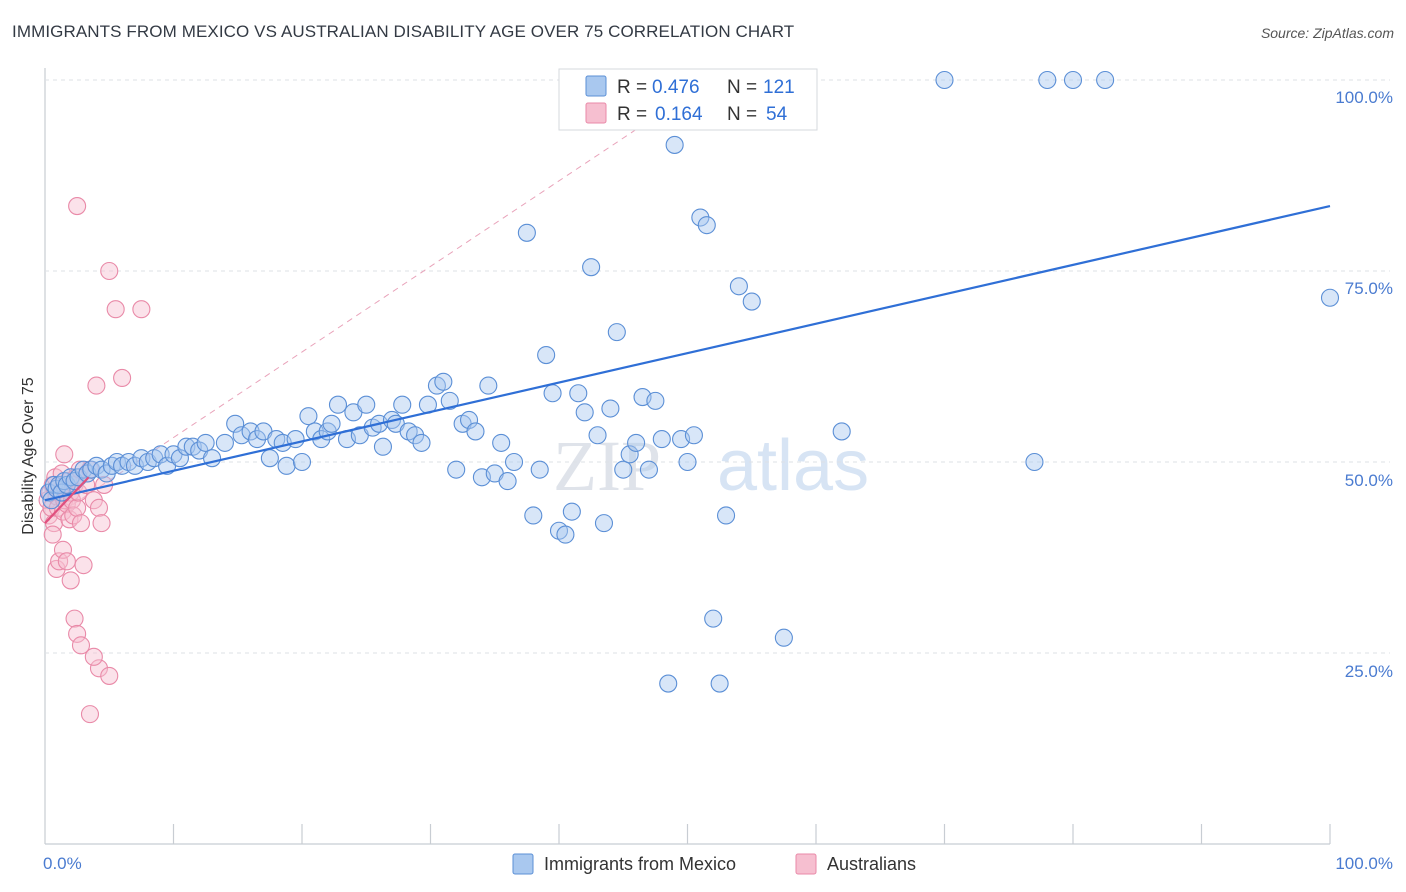  What do you see at coordinates (1364, 97) in the screenshot?
I see `y-tick-label-100: 100.0%` at bounding box center [1364, 97].